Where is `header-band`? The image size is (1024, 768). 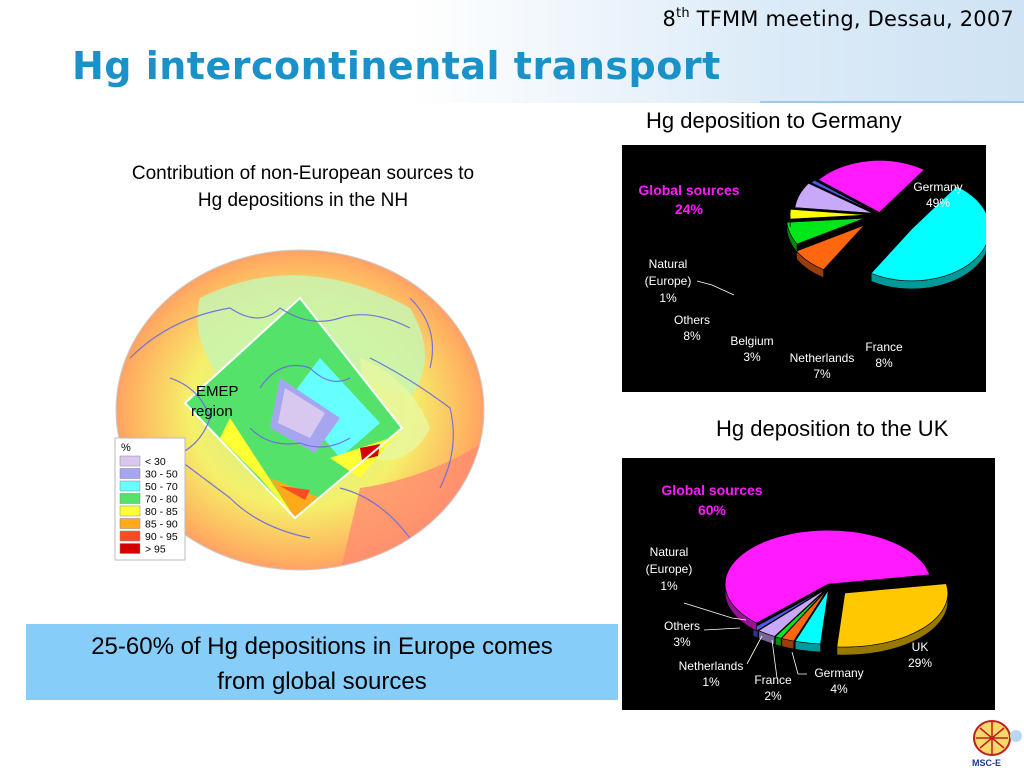 header-band is located at coordinates (512, 51).